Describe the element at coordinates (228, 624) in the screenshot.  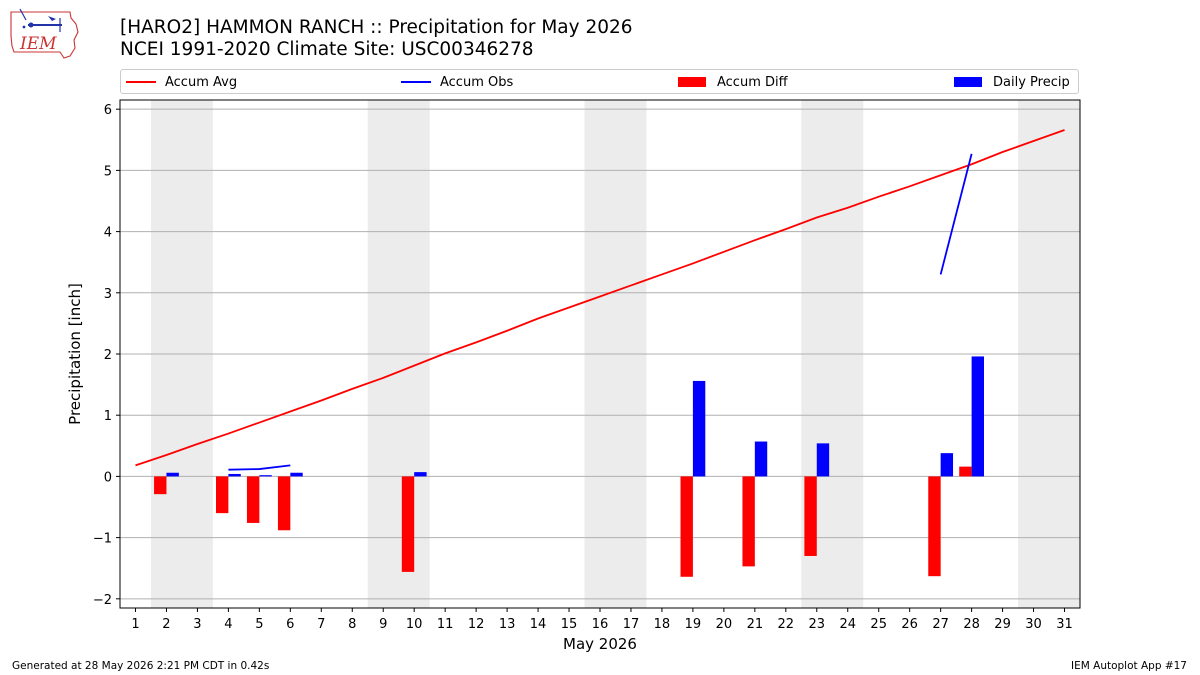
I see `x-tick-label-4: 4` at that location.